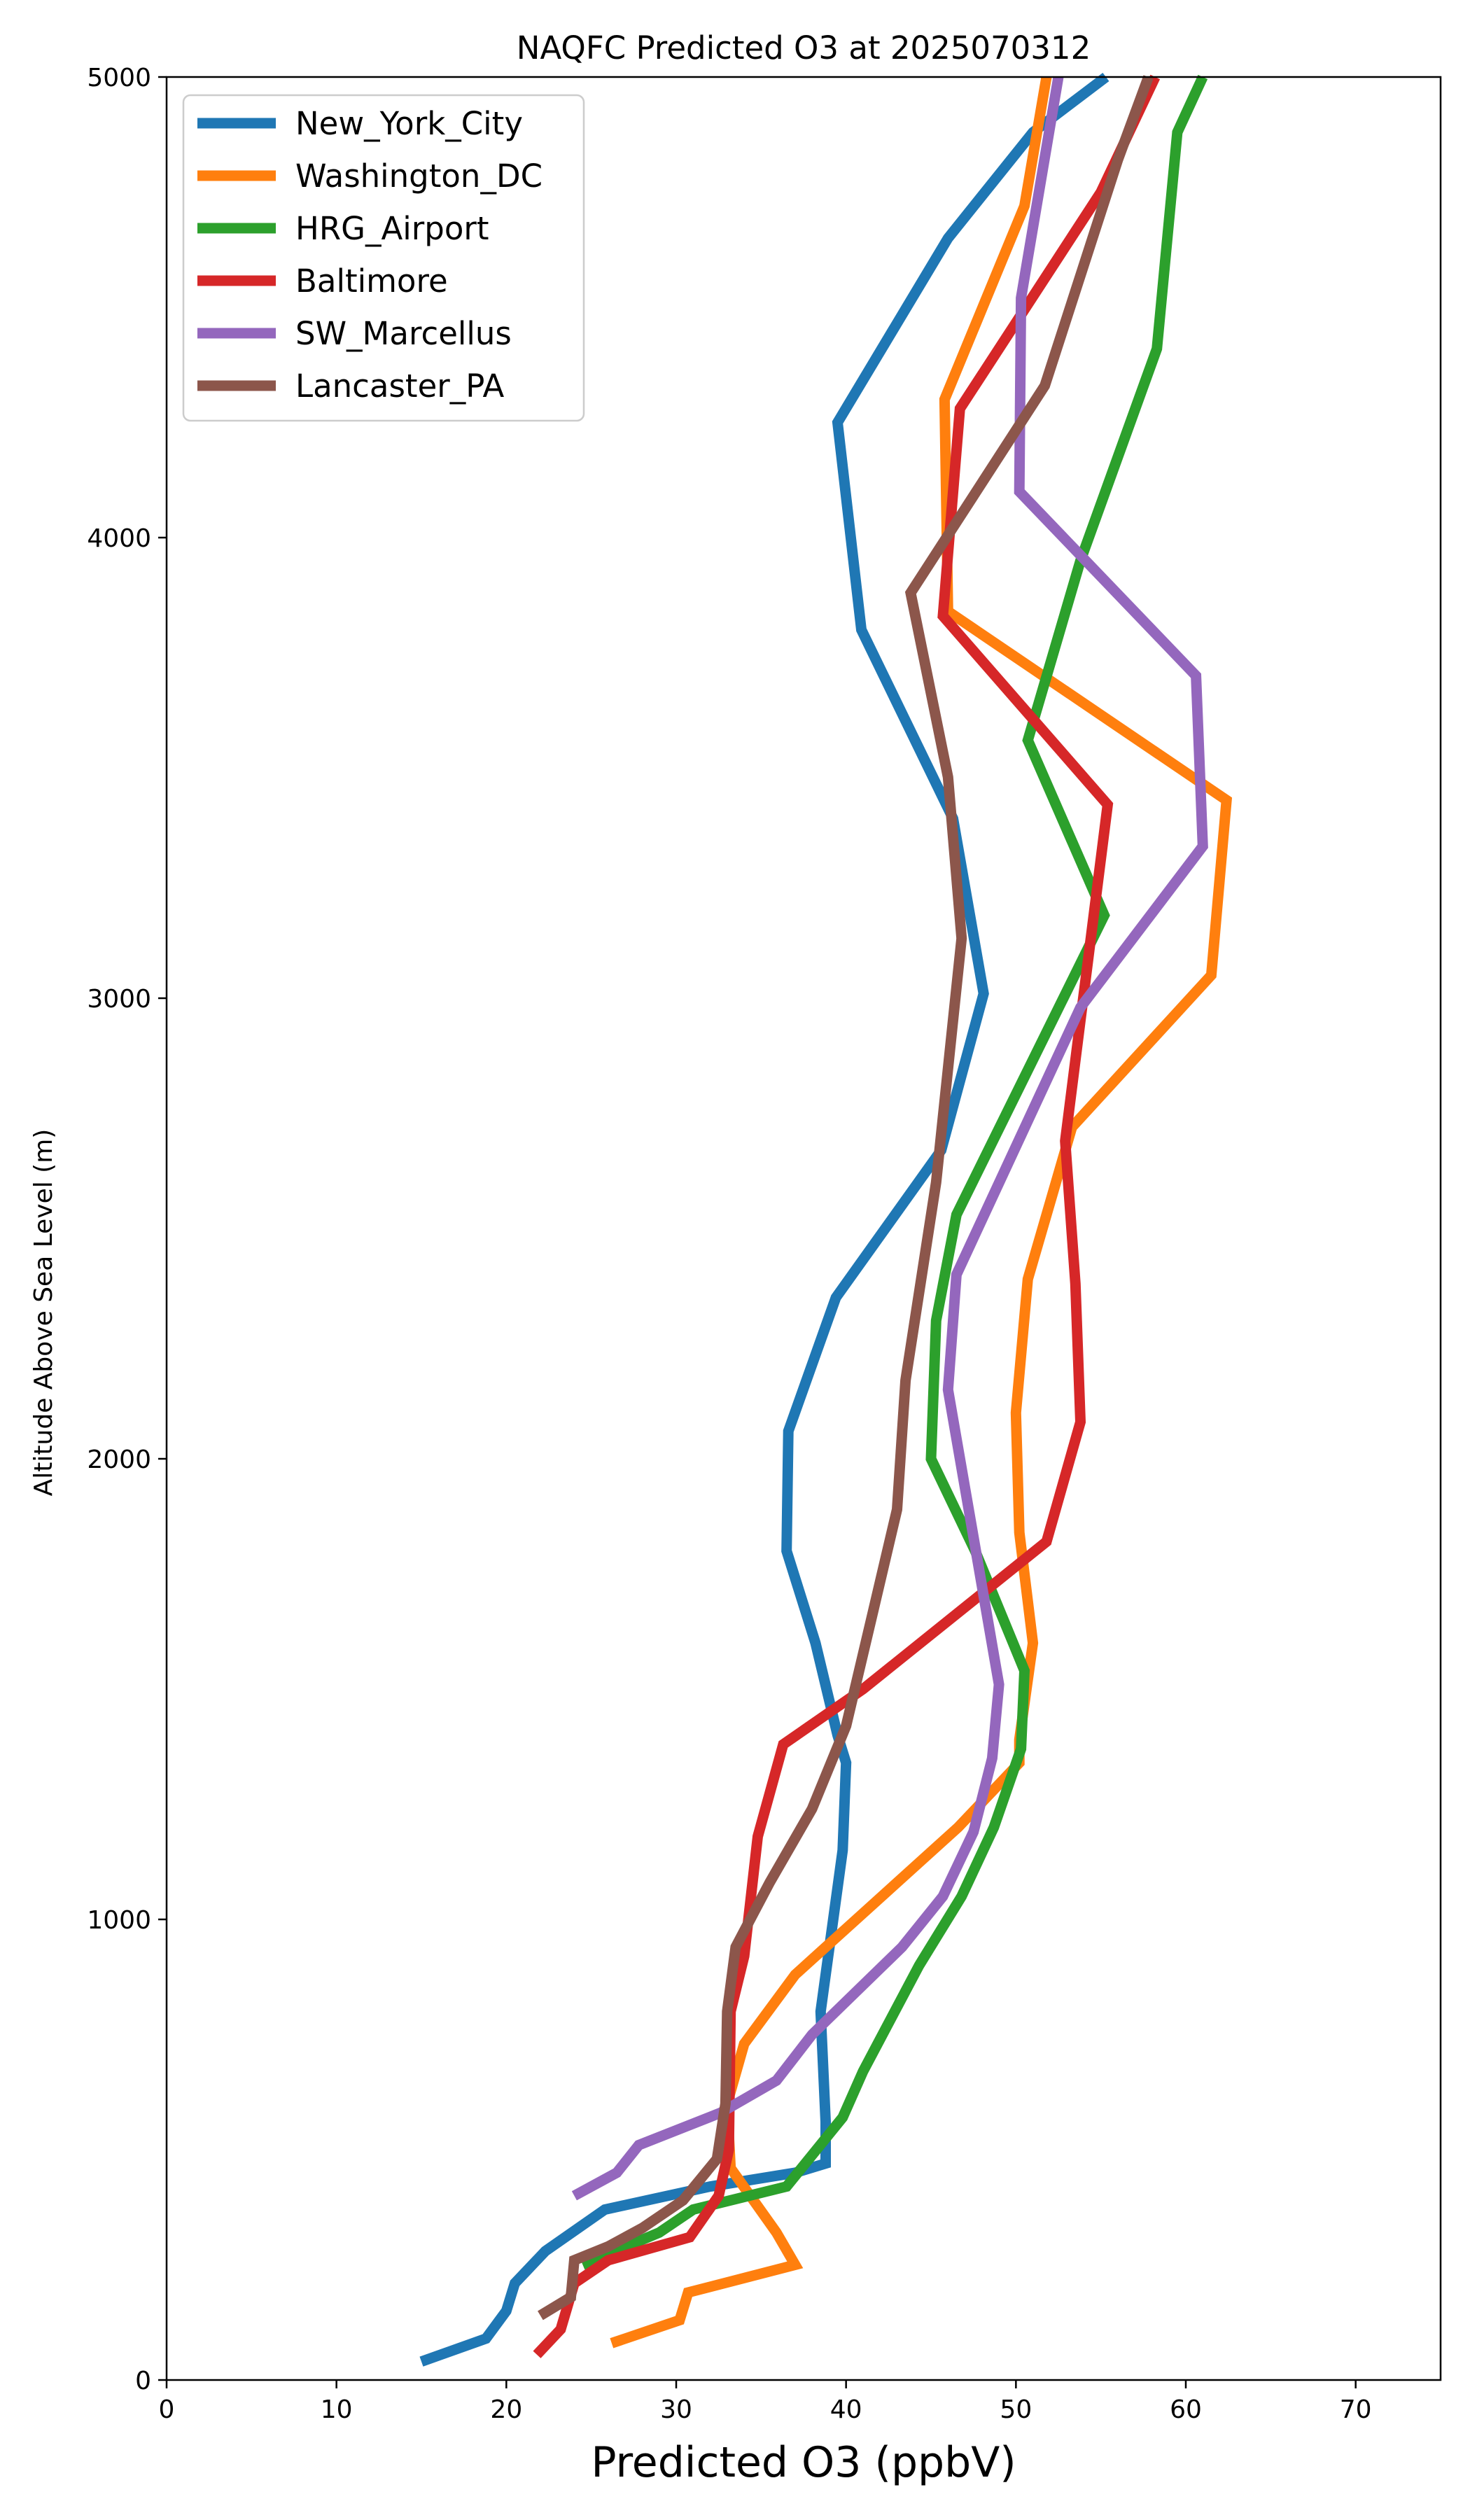 This screenshot has width=1470, height=2520. What do you see at coordinates (371, 281) in the screenshot?
I see `legend-label-baltimore: Baltimore` at bounding box center [371, 281].